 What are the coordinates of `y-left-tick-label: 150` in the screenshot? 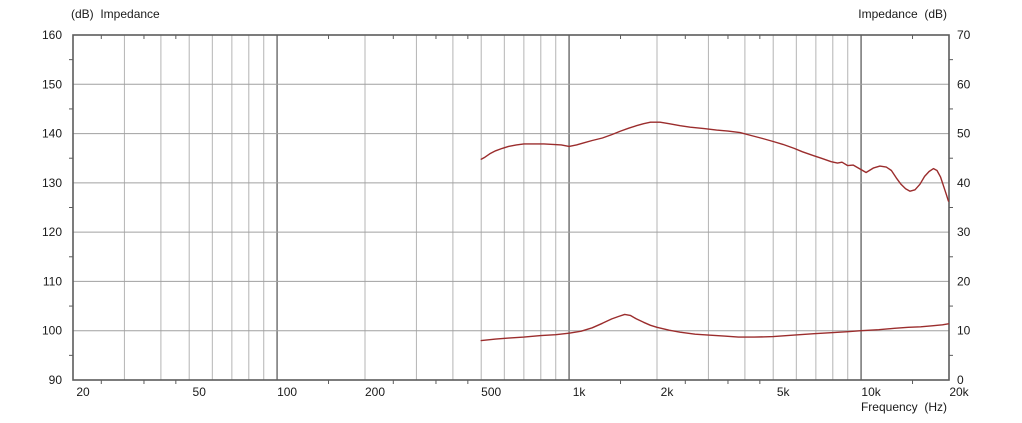 It's located at (52, 84).